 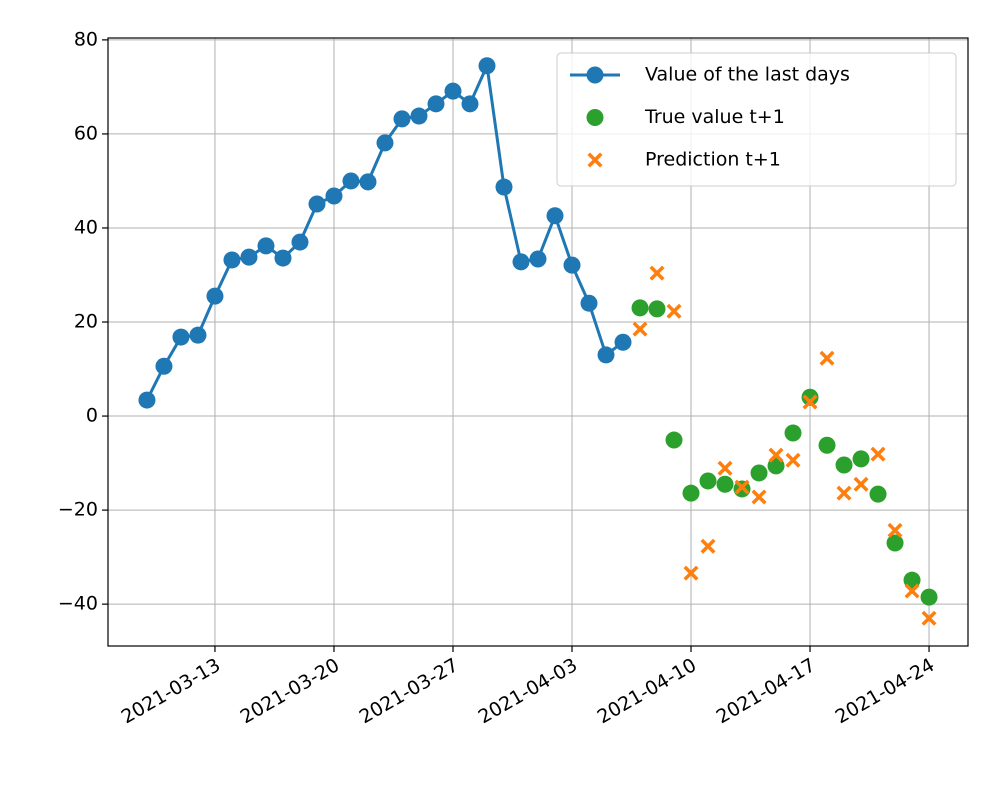 What do you see at coordinates (92, 416) in the screenshot?
I see `y-tick-label: 0` at bounding box center [92, 416].